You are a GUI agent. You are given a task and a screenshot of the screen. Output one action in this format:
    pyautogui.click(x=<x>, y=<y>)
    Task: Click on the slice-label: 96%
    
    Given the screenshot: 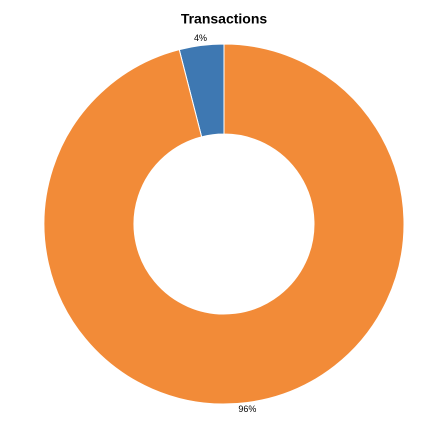 What is the action you would take?
    pyautogui.click(x=247, y=409)
    